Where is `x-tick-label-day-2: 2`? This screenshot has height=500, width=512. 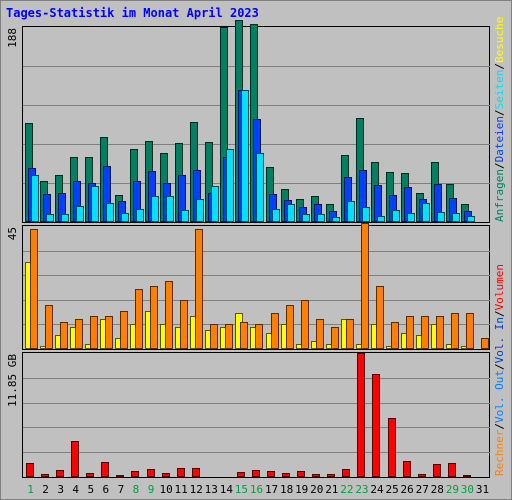 x-tick-label-day-2: 2 is located at coordinates (45, 489).